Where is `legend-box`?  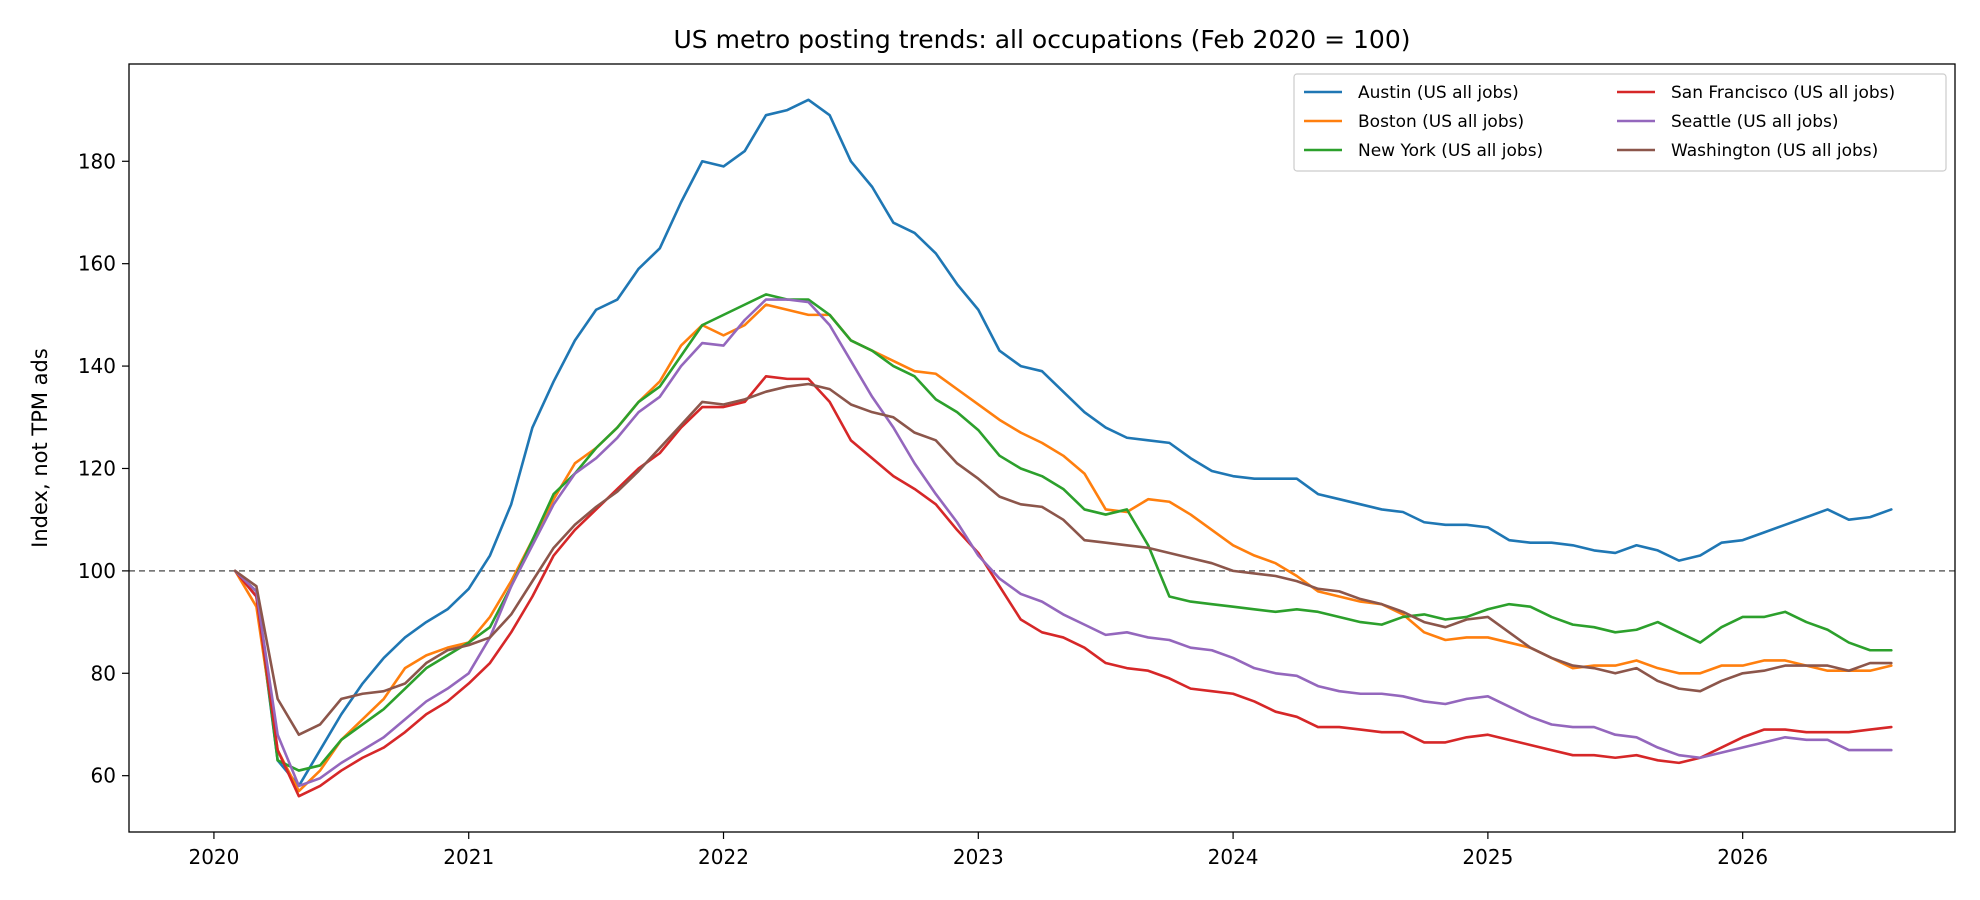
legend-box is located at coordinates (1620, 122).